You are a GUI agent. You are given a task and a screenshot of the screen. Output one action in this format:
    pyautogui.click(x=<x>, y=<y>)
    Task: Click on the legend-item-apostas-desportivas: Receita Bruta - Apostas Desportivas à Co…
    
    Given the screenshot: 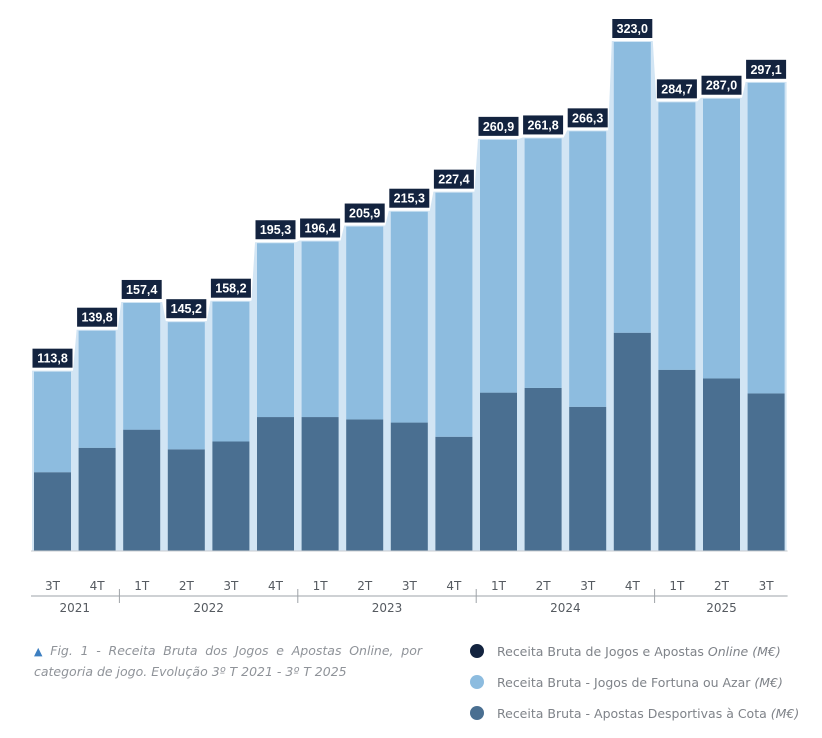 What is the action you would take?
    pyautogui.click(x=642, y=713)
    